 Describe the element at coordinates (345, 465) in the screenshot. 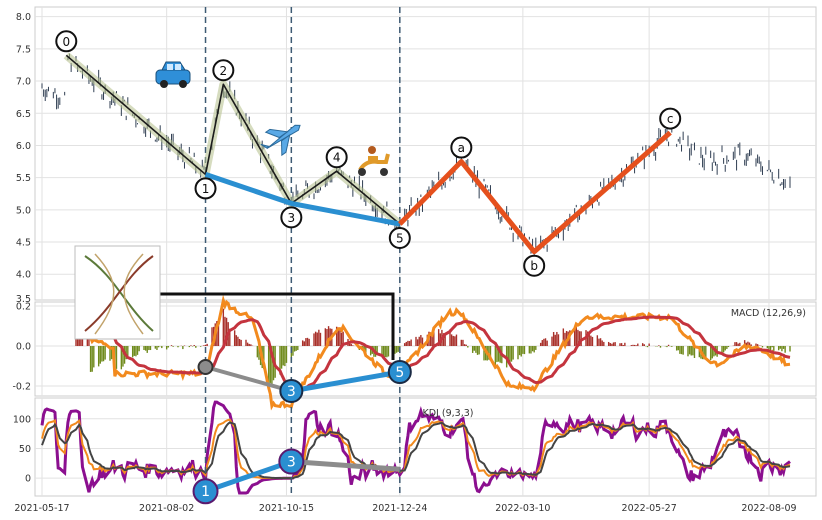

I see `kdj-divergence-gray` at that location.